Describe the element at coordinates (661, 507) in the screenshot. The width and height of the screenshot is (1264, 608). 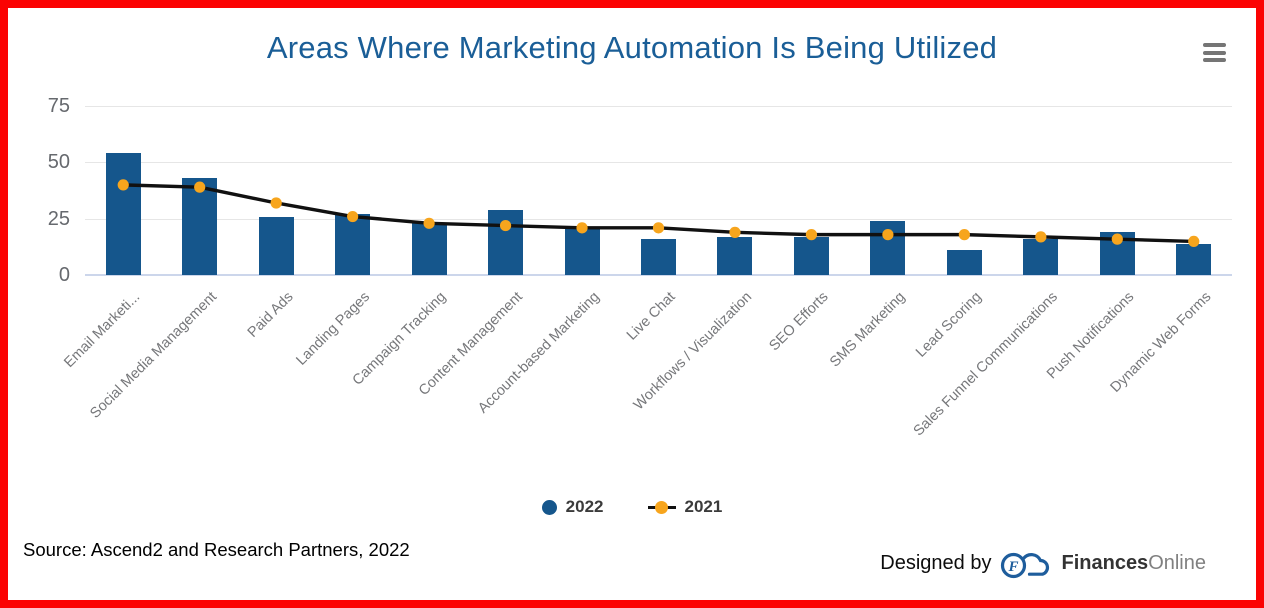
I see `legend-swatch-2021` at that location.